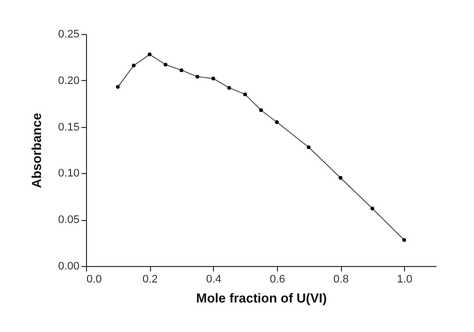 The height and width of the screenshot is (332, 474). Describe the element at coordinates (150, 280) in the screenshot. I see `x-tick-label: 0.2` at that location.